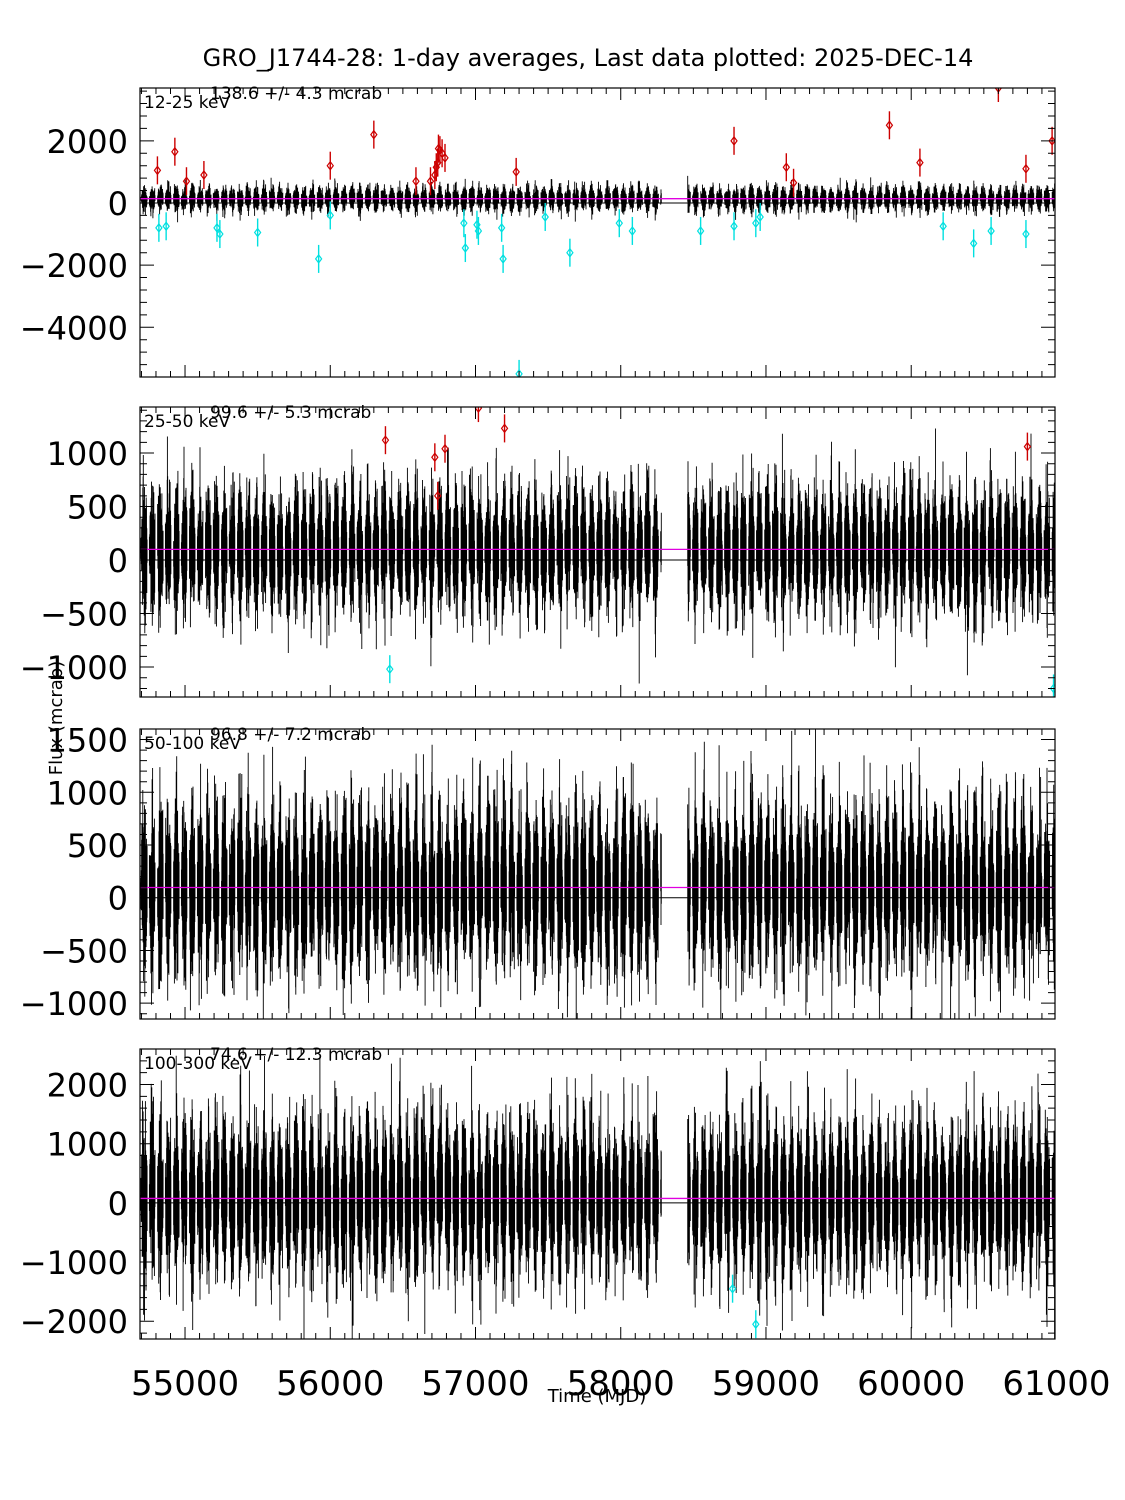  Describe the element at coordinates (621, 1384) in the screenshot. I see `x-tick-label: 58000` at that location.